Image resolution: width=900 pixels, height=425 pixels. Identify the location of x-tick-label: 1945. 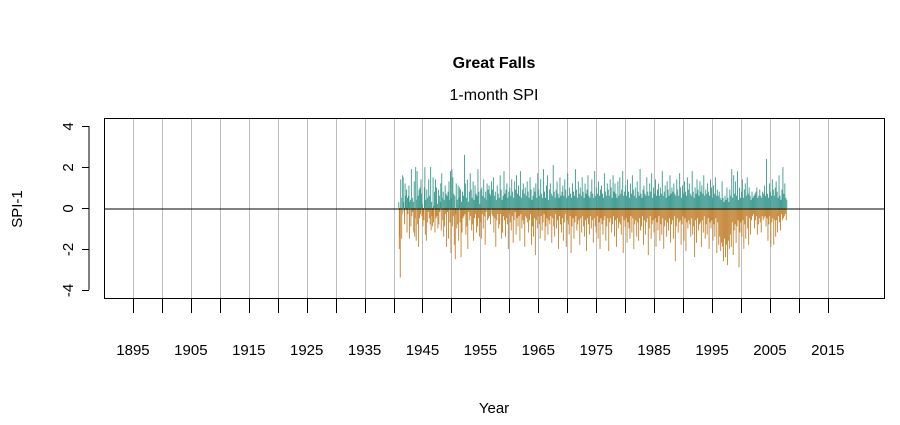
(422, 350).